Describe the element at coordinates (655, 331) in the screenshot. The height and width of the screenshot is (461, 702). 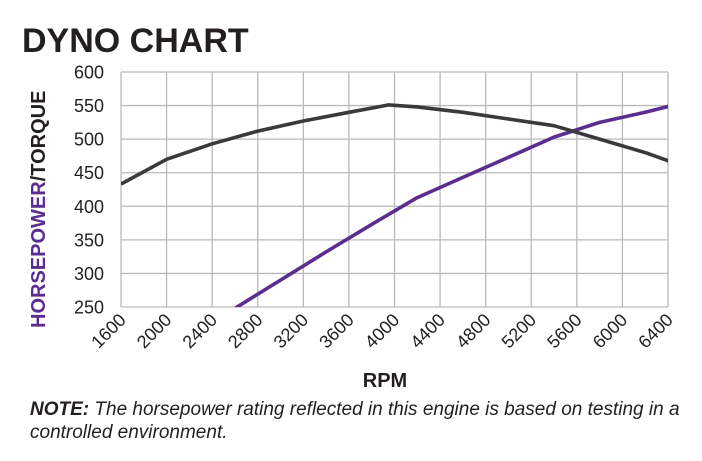
I see `x-tick-label: 6400` at that location.